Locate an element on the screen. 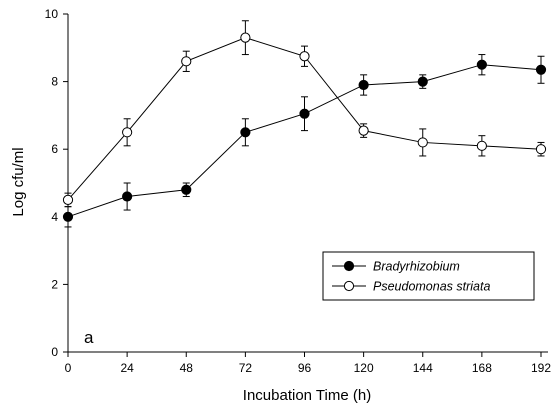 This screenshot has width=556, height=409. y-ticks: 0 2 4 6 8 10 is located at coordinates (56, 183).